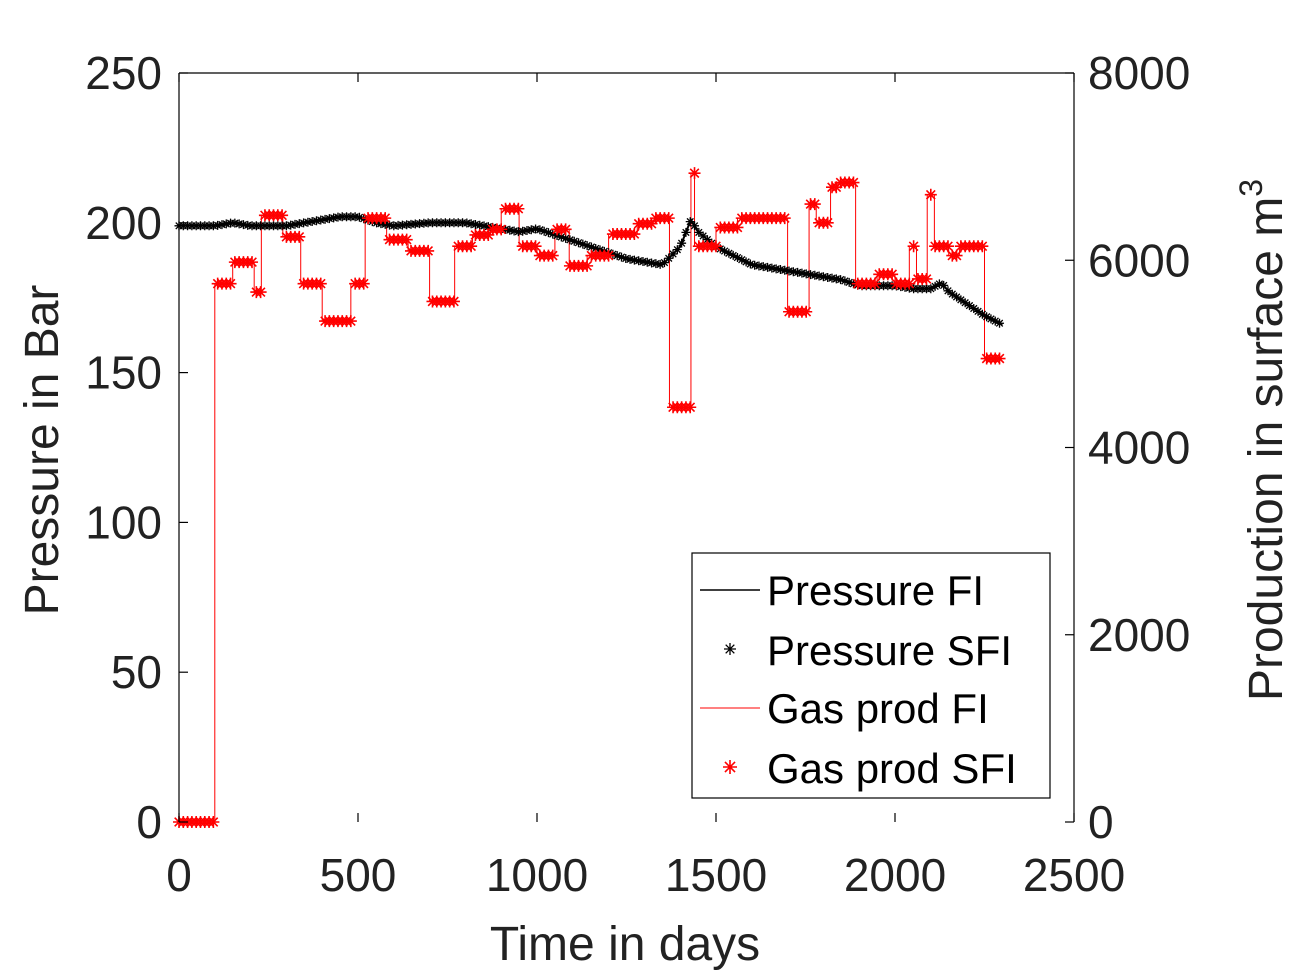  Describe the element at coordinates (625, 944) in the screenshot. I see `x-axis-title: Time in days` at that location.